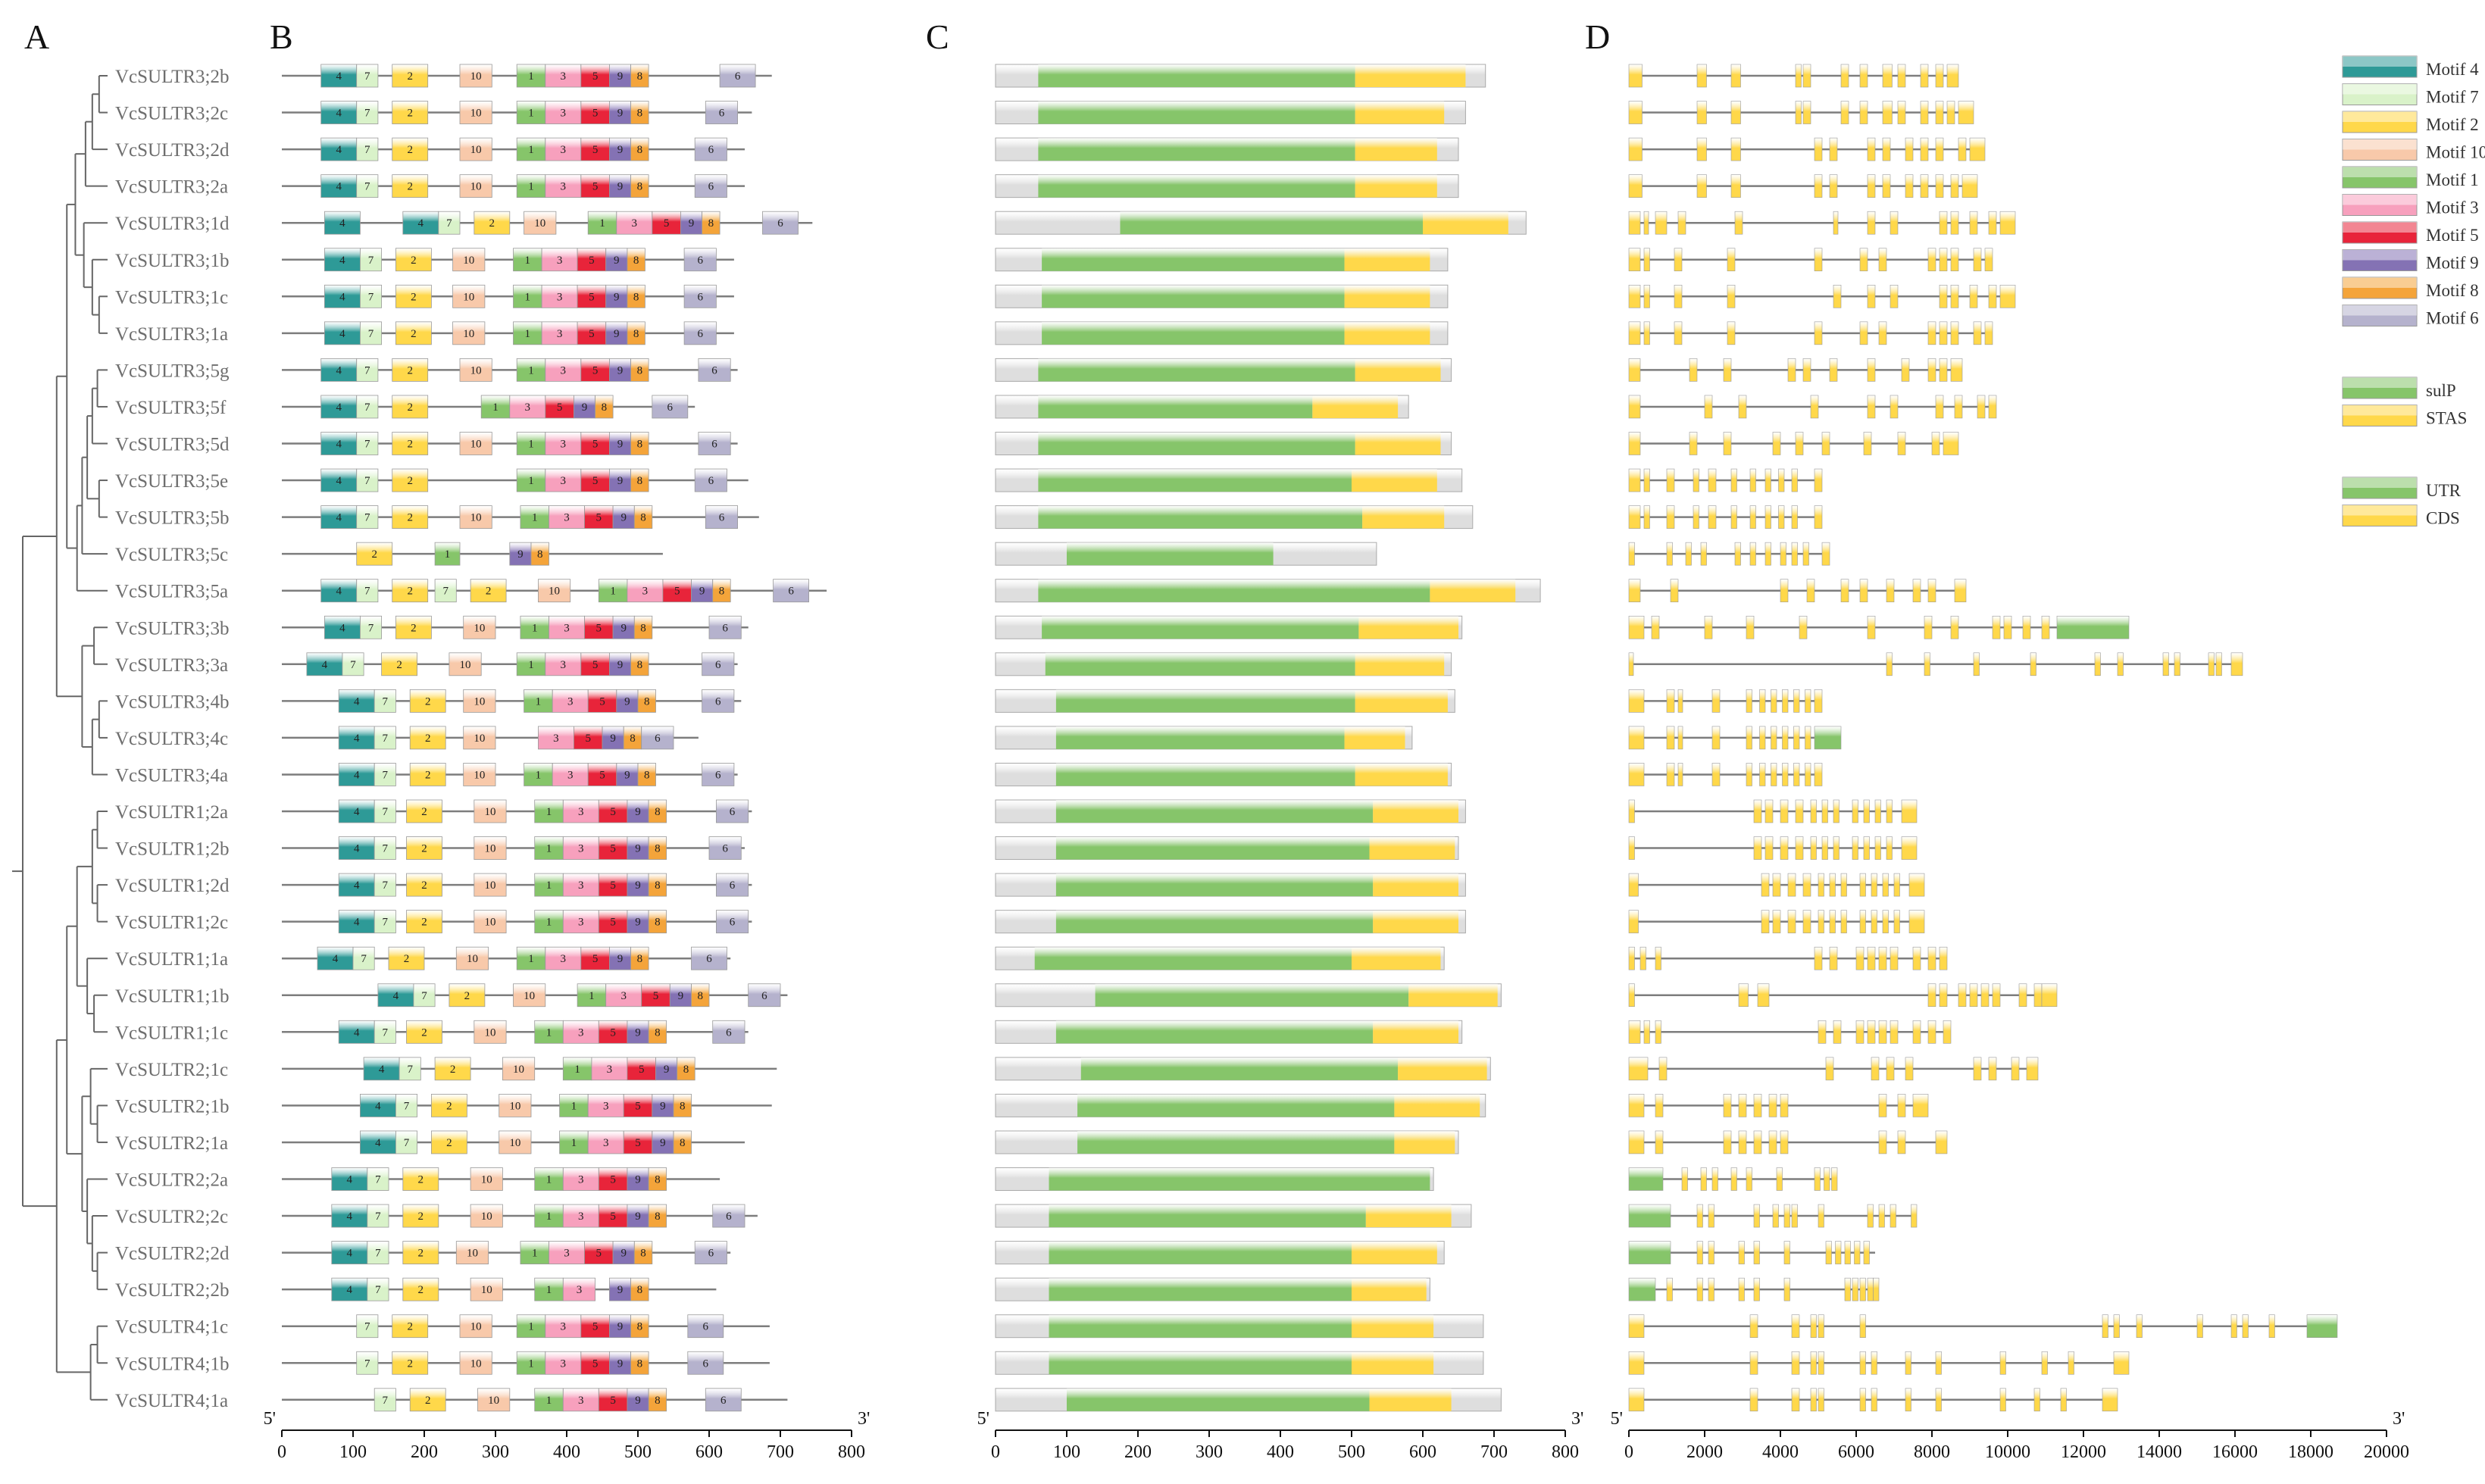  Describe the element at coordinates (1387, 259) in the screenshot. I see `stas-domain` at that location.